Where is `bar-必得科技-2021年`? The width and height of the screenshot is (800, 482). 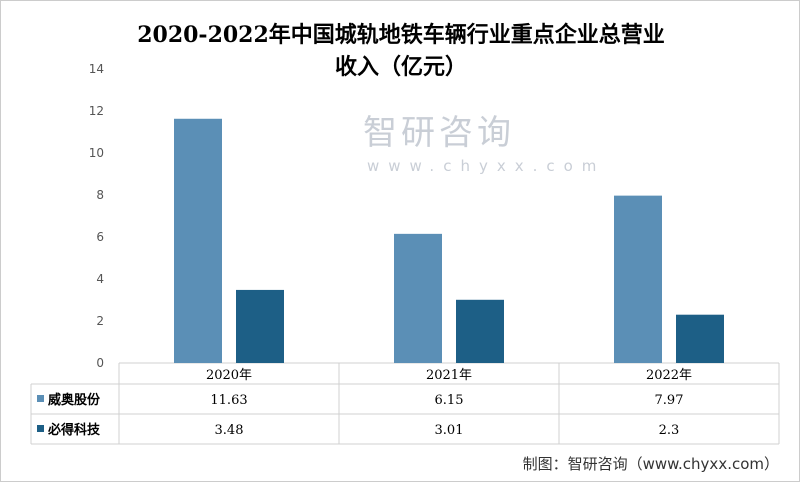
bar-必得科技-2021年 is located at coordinates (480, 331).